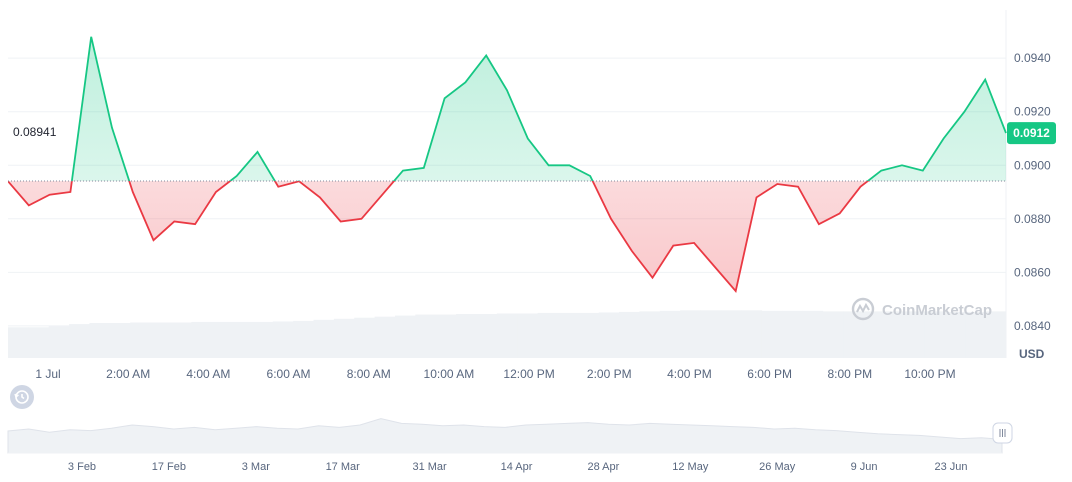  I want to click on navigator-tick-label: 3 Mar, so click(256, 467).